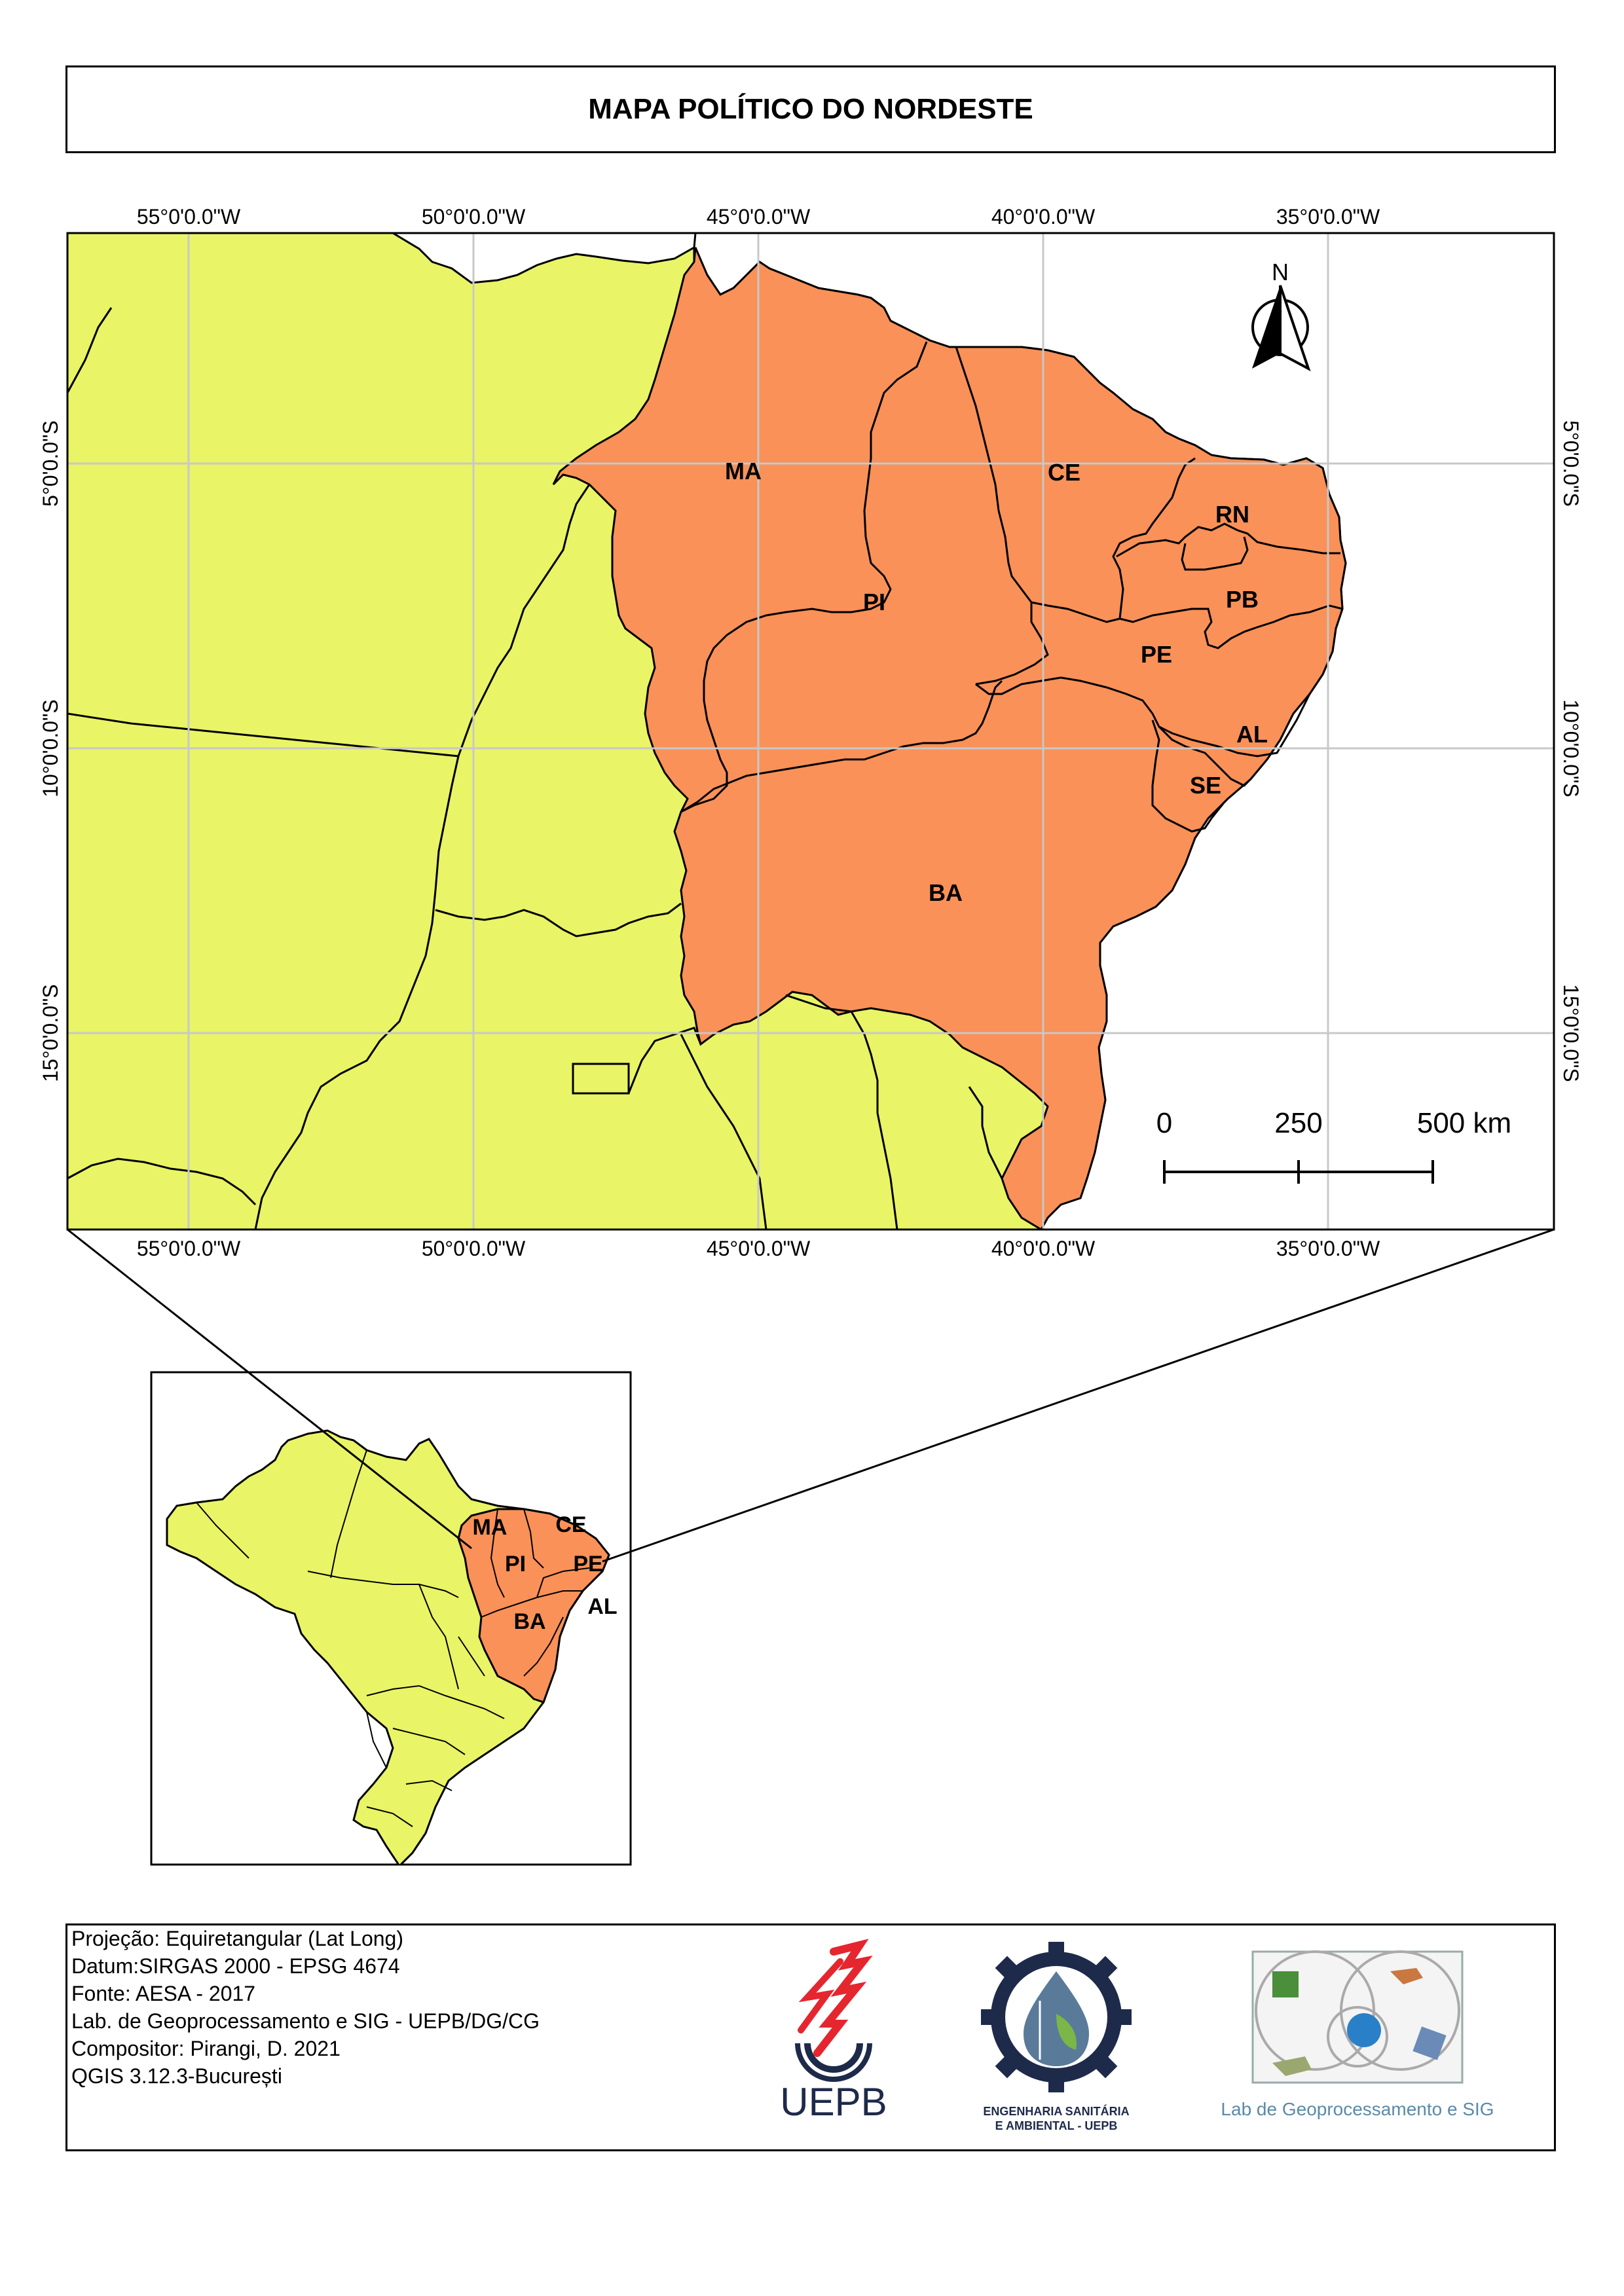  Describe the element at coordinates (874, 602) in the screenshot. I see `state-label-pi: PI` at that location.